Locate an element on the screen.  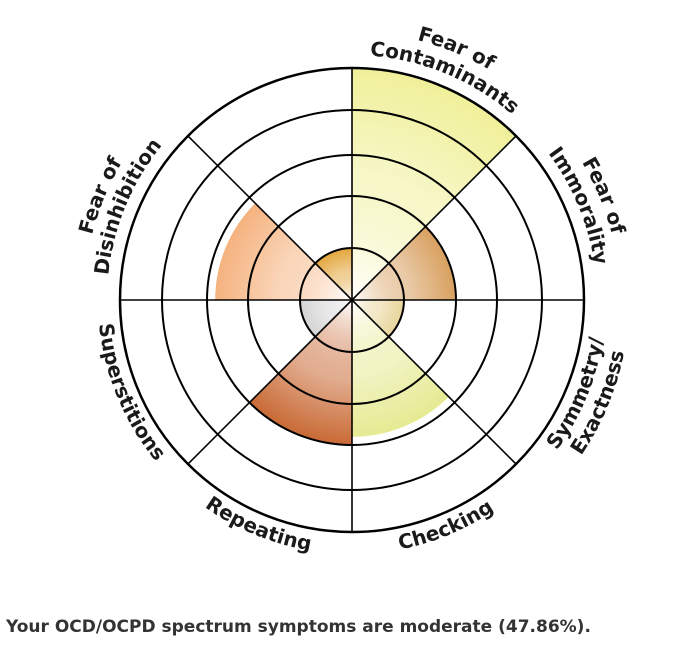
category-label-4-0: Repeating is located at coordinates (258, 523).